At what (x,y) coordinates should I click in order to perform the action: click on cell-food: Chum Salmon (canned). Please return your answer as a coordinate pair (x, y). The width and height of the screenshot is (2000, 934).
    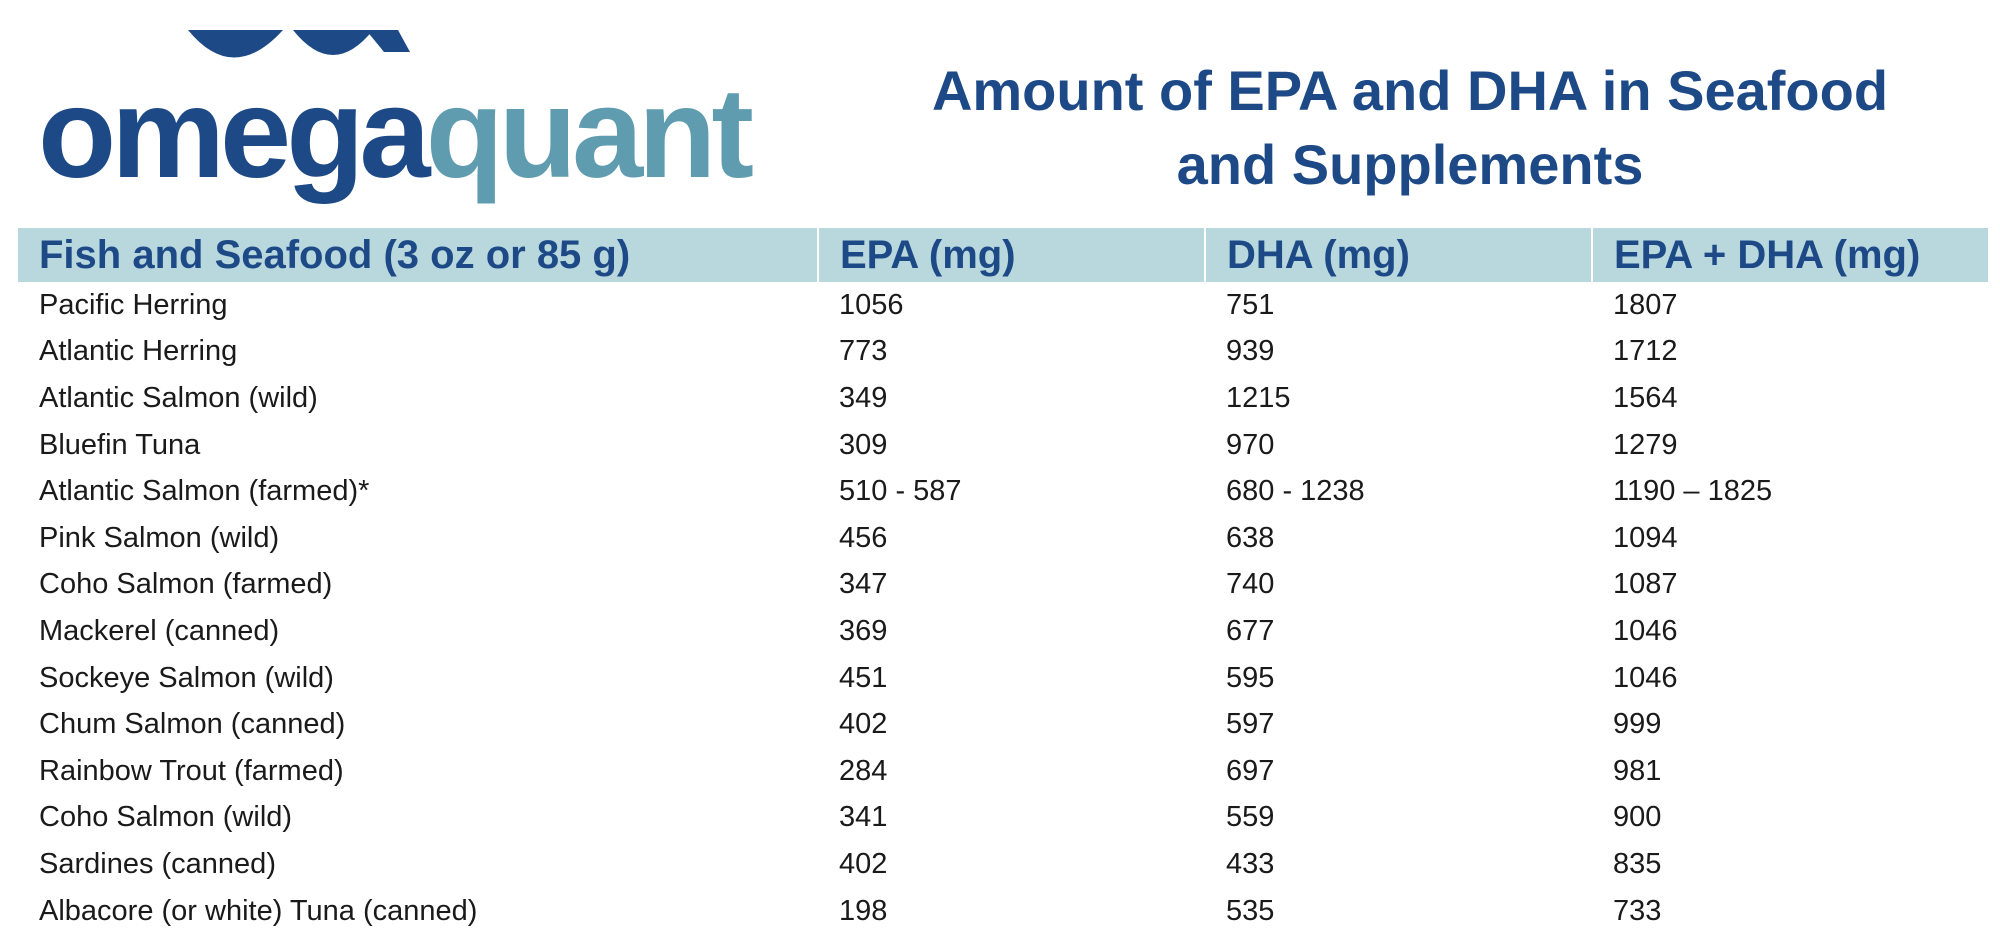
    Looking at the image, I should click on (192, 724).